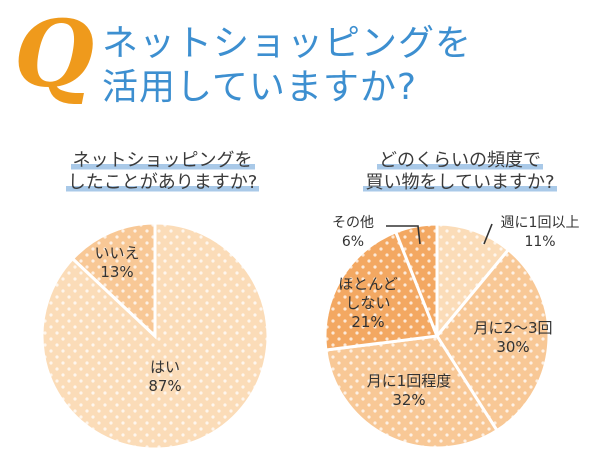  Describe the element at coordinates (460, 161) in the screenshot. I see `question-2-line-1: どのくらいの頻度で` at that location.